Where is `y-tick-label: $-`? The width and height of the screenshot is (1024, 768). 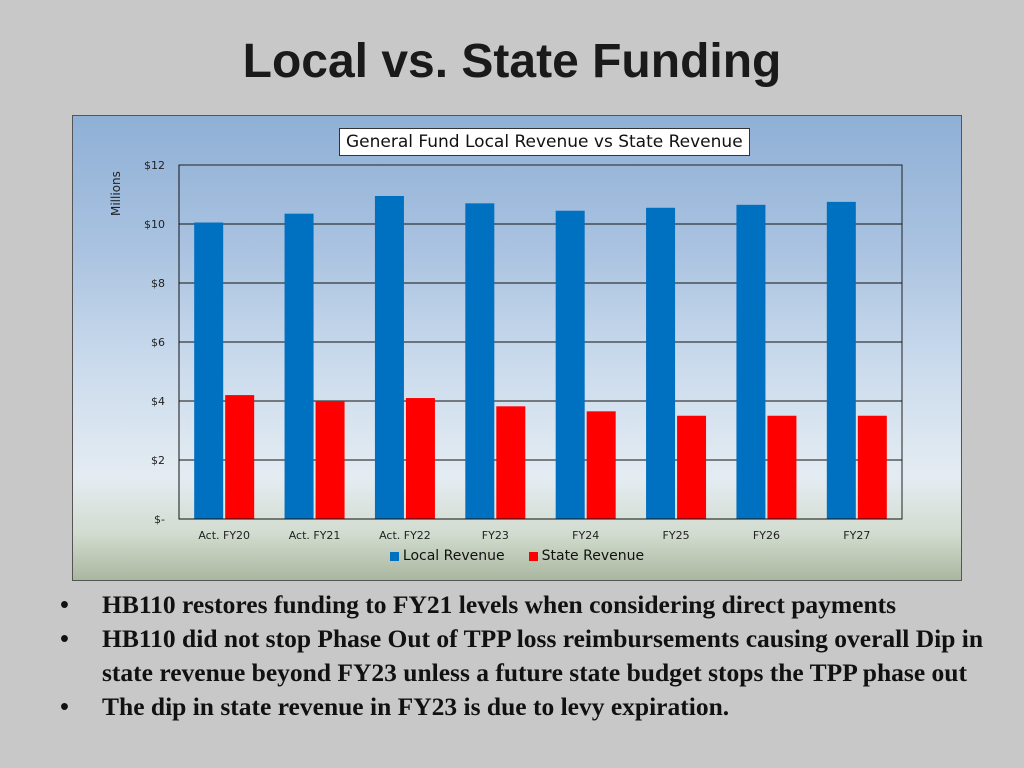
y-tick-label: $- is located at coordinates (159, 519).